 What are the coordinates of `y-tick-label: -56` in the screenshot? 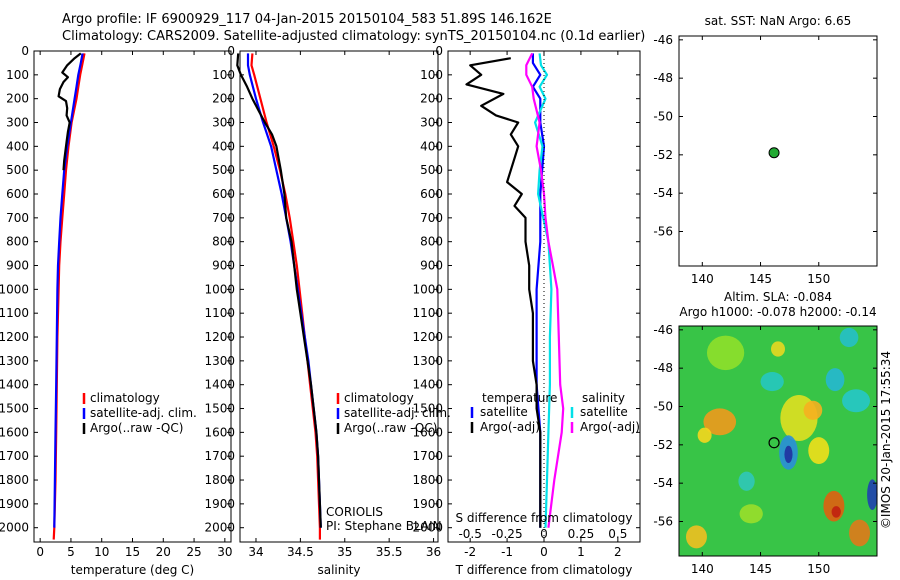 It's located at (663, 232).